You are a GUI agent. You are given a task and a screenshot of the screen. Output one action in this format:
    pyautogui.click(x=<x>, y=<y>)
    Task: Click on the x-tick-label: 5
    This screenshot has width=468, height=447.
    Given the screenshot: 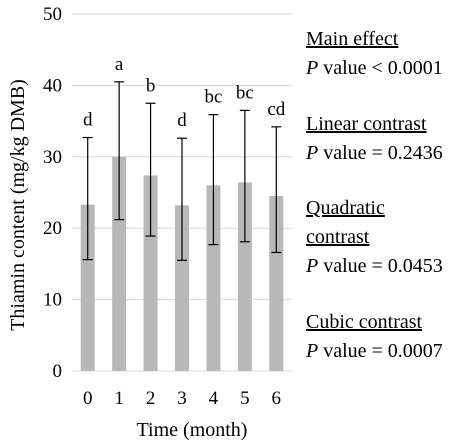 What is the action you would take?
    pyautogui.click(x=245, y=398)
    